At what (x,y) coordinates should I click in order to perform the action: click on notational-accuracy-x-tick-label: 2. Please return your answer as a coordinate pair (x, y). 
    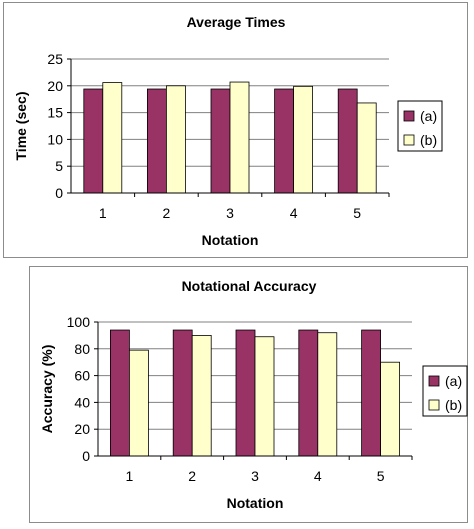
    Looking at the image, I should click on (192, 476).